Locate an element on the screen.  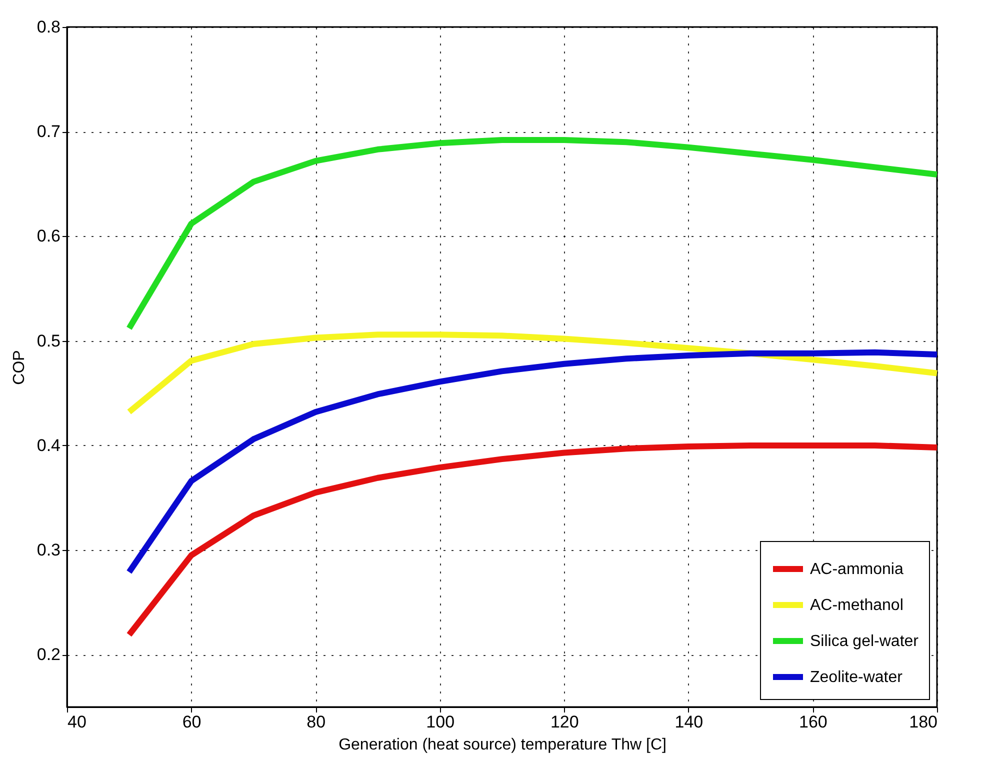
y-tick-label: 0.8 is located at coordinates (48, 27).